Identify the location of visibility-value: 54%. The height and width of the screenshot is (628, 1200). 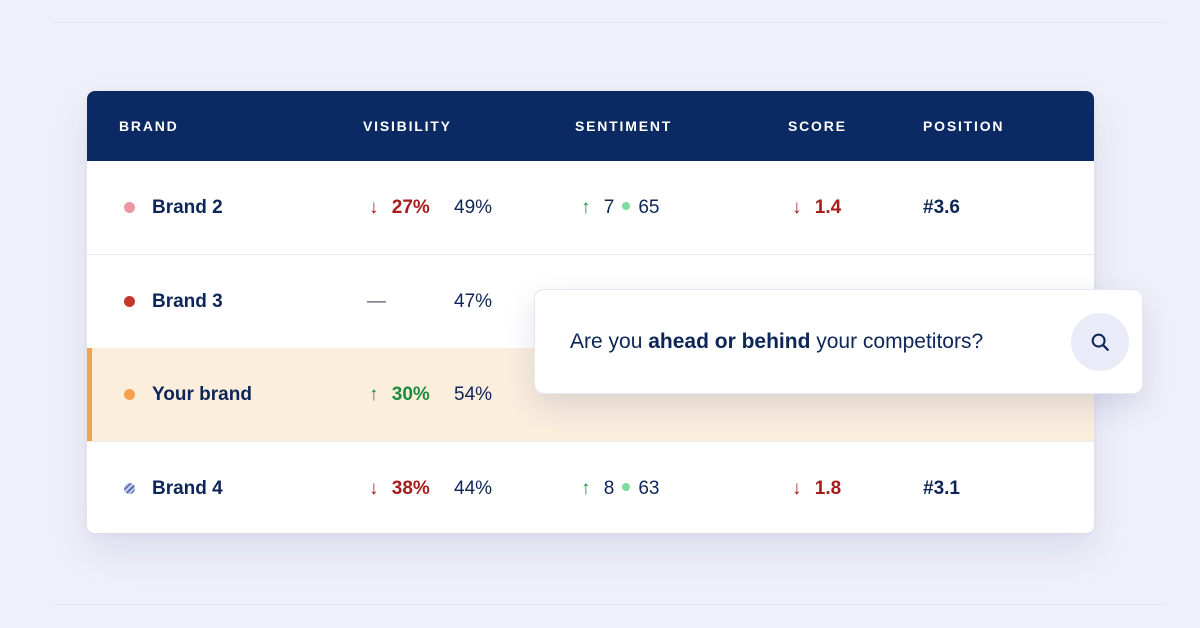
(473, 394).